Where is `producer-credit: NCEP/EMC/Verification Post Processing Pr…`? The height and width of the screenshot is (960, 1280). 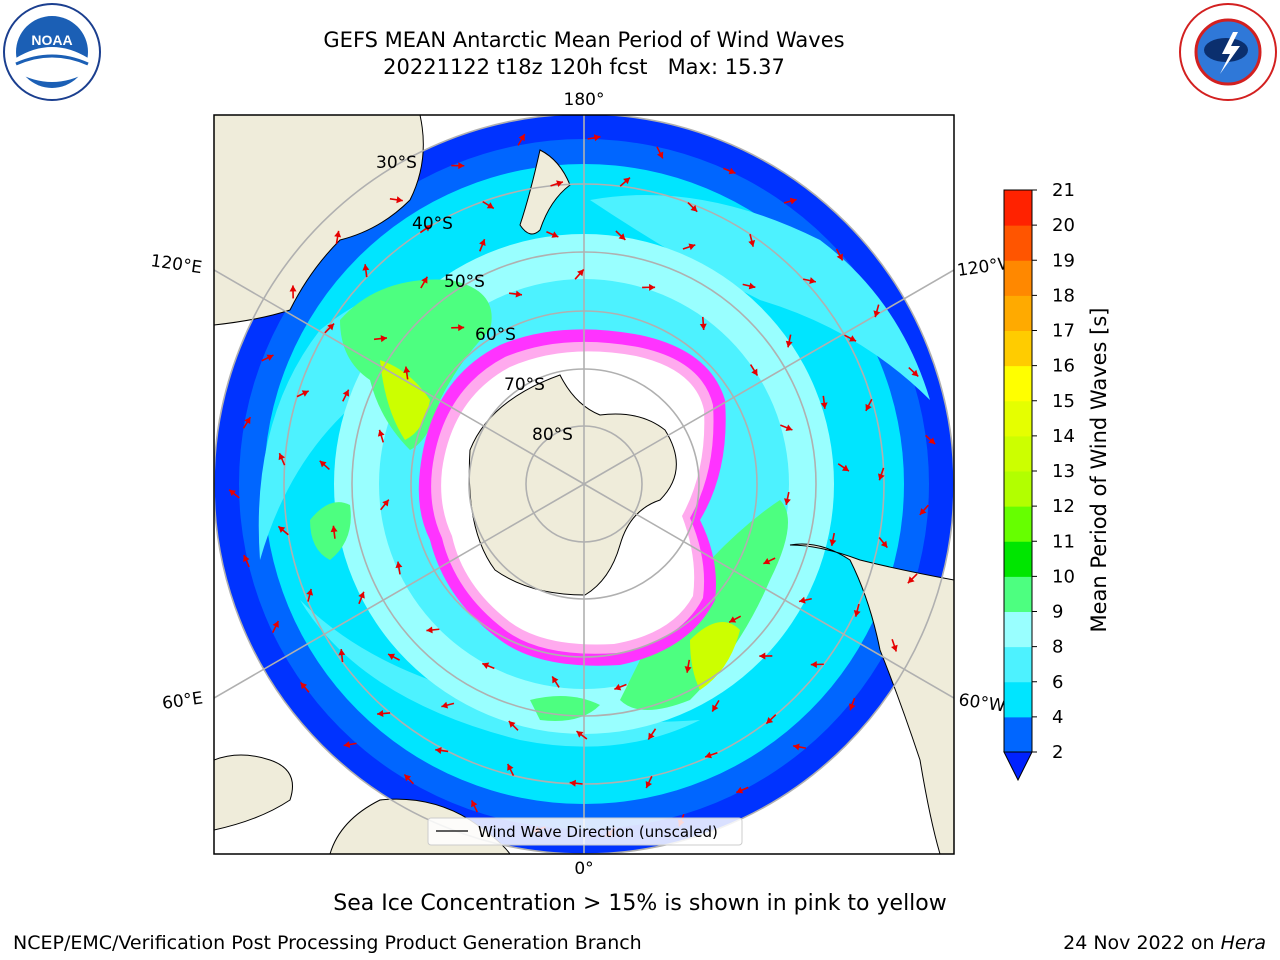
producer-credit: NCEP/EMC/Verification Post Processing Pr… is located at coordinates (327, 943).